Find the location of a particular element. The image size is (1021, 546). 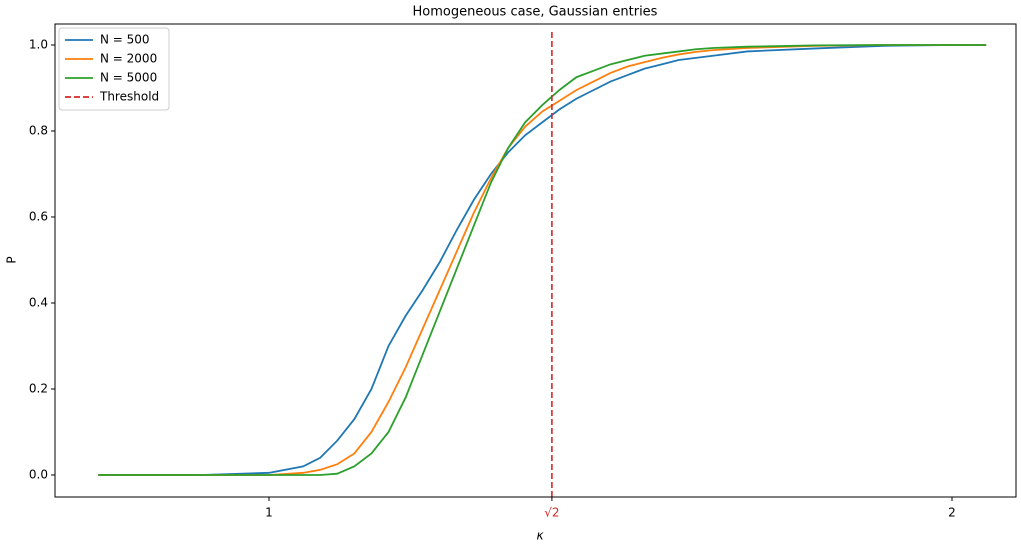

y-tick-label: 0.8 is located at coordinates (38, 130).